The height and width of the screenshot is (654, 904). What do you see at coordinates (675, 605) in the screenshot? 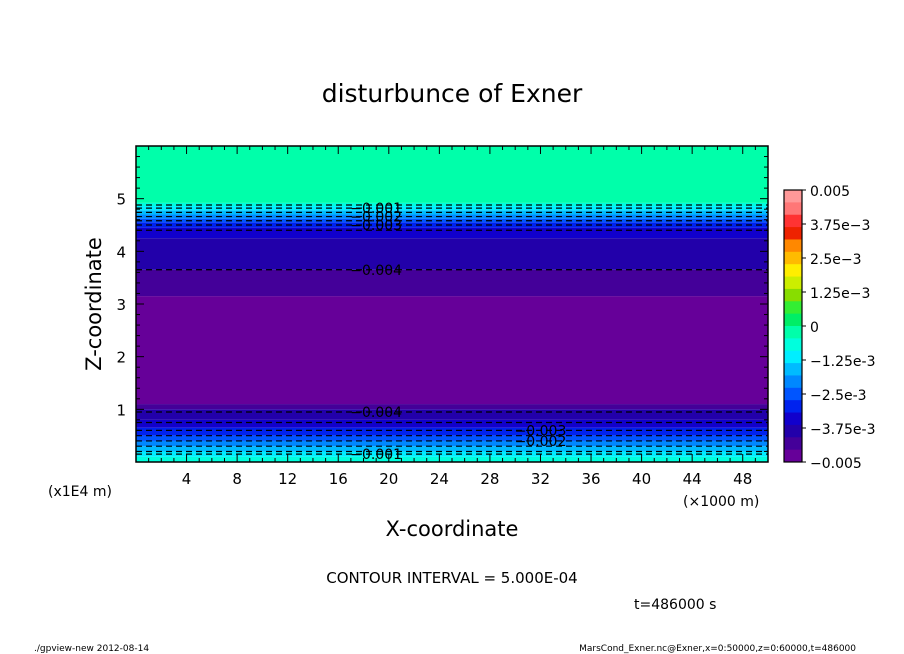
I see `time-label: t=486000 s` at bounding box center [675, 605].